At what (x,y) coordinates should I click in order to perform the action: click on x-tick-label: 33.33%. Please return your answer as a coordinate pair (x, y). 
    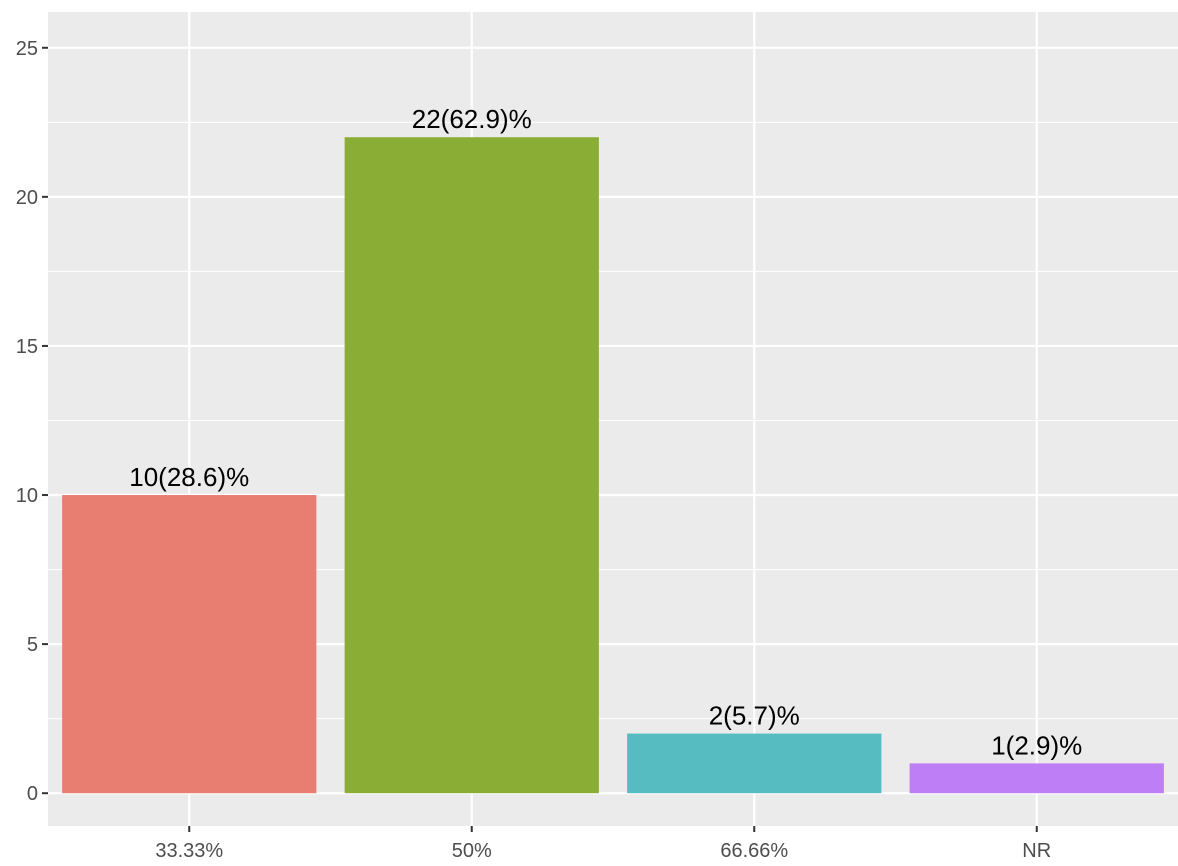
    Looking at the image, I should click on (189, 851).